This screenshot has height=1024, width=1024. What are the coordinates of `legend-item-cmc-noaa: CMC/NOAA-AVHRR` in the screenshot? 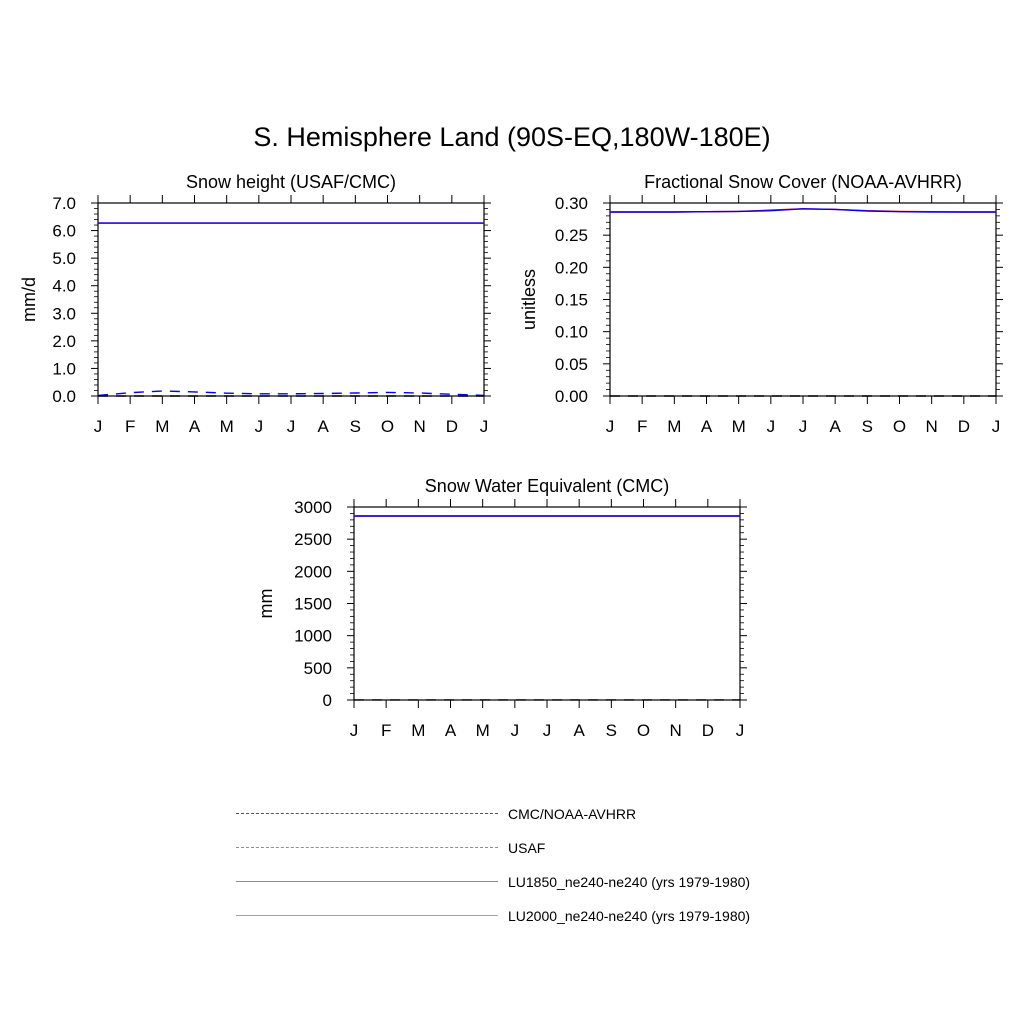 It's located at (536, 814).